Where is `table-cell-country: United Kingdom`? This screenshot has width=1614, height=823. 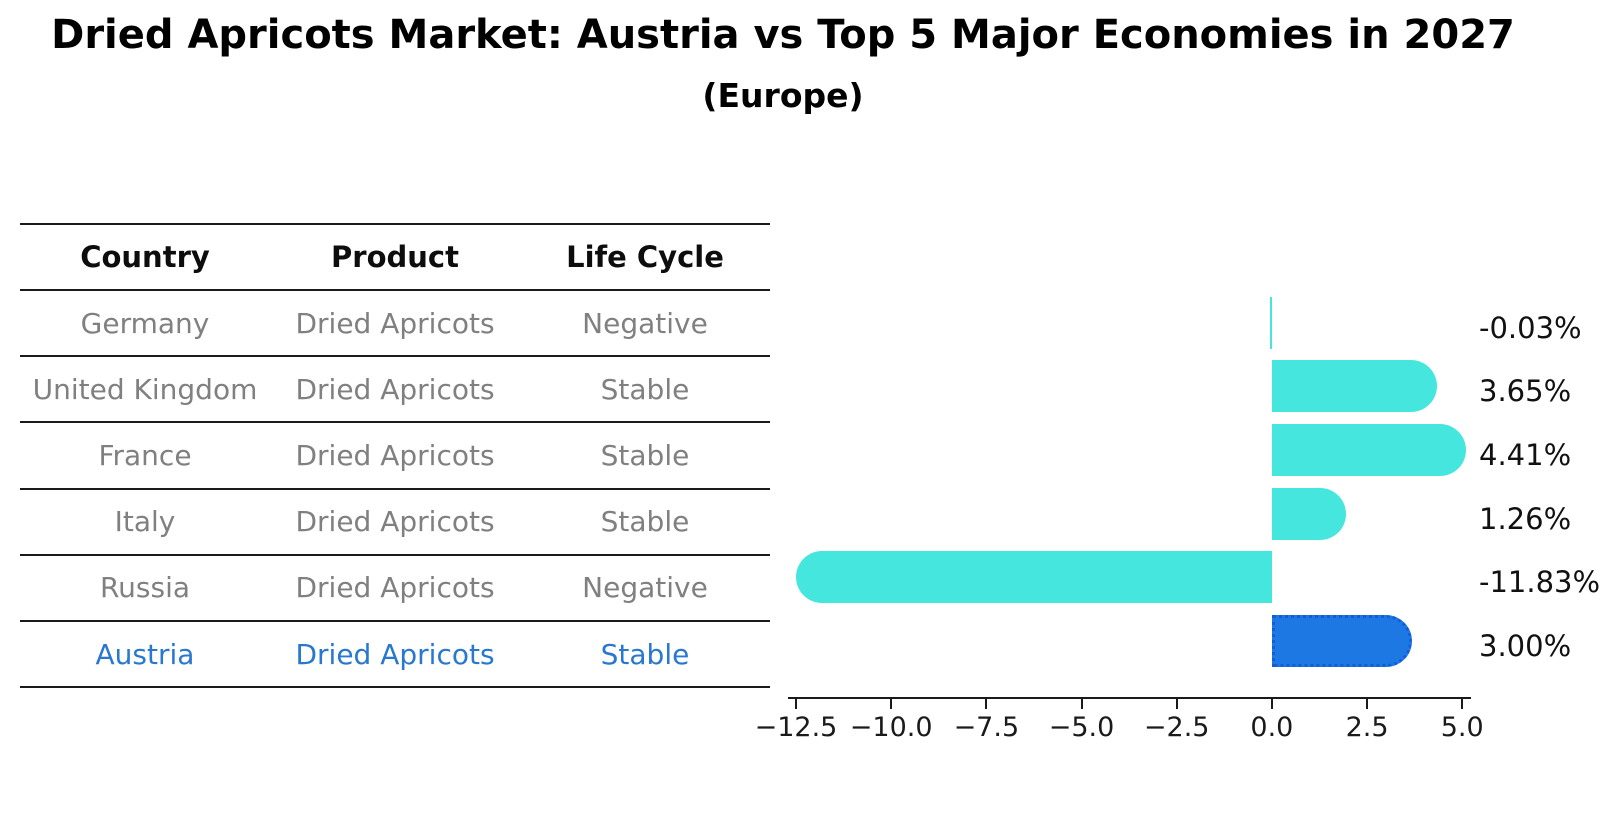
table-cell-country: United Kingdom is located at coordinates (145, 389).